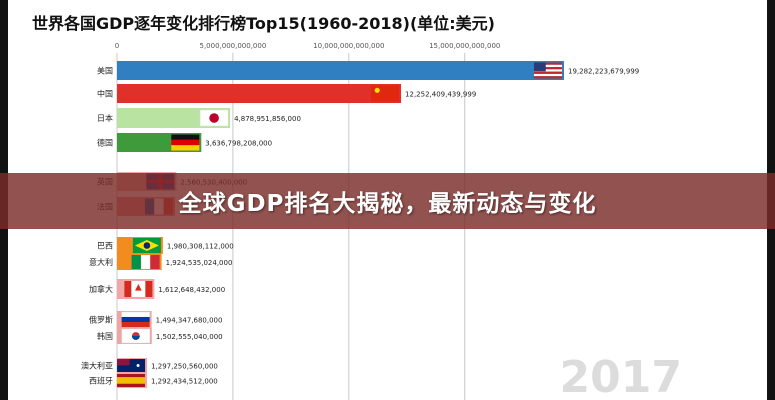 This screenshot has width=775, height=400. What do you see at coordinates (157, 289) in the screenshot?
I see `bar-row-8: 加拿大 1,612,648,432,000` at bounding box center [157, 289].